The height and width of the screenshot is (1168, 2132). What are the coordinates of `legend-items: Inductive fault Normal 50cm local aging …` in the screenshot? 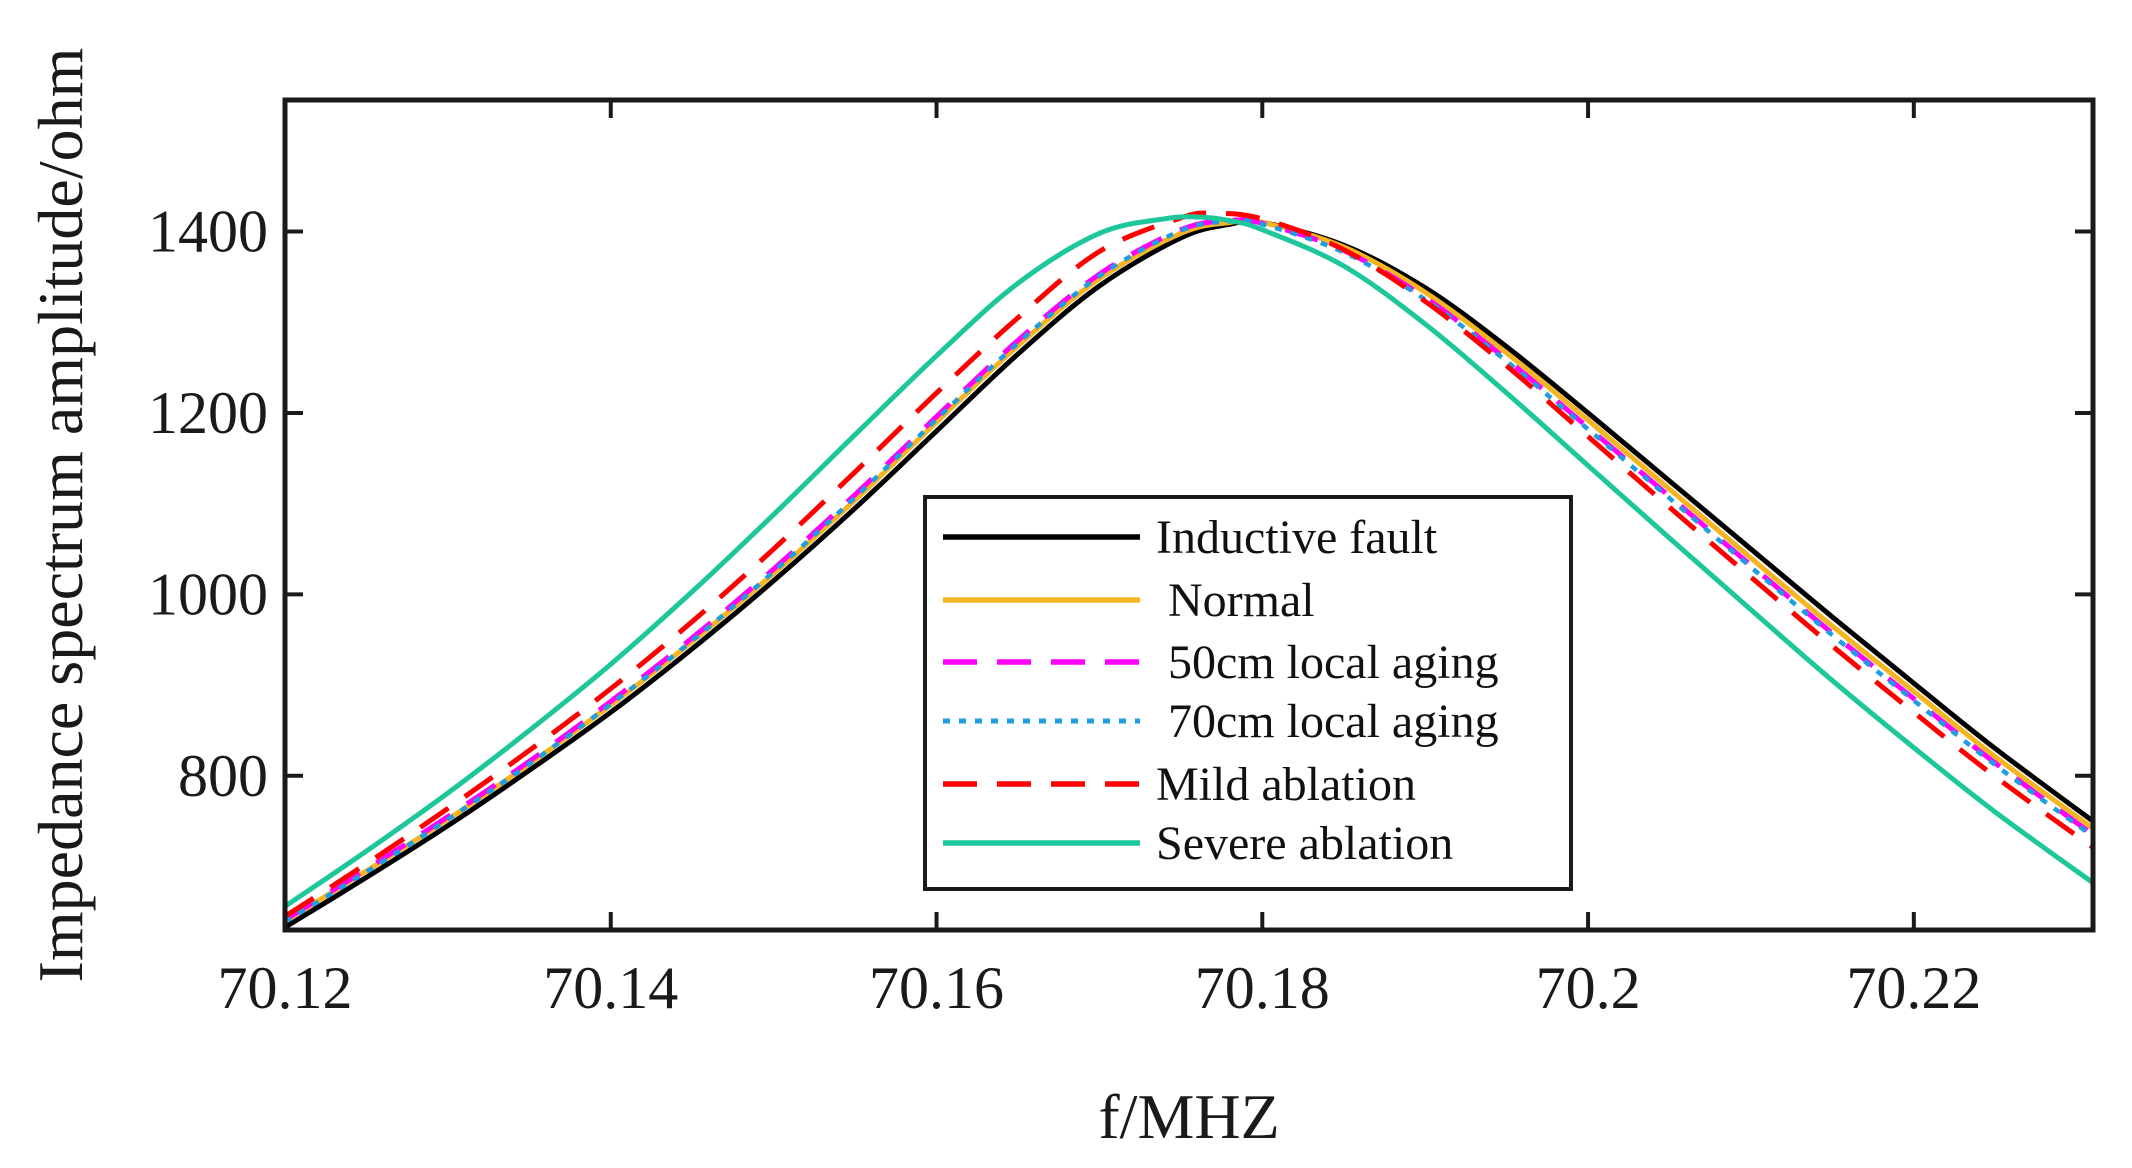 It's located at (1221, 690).